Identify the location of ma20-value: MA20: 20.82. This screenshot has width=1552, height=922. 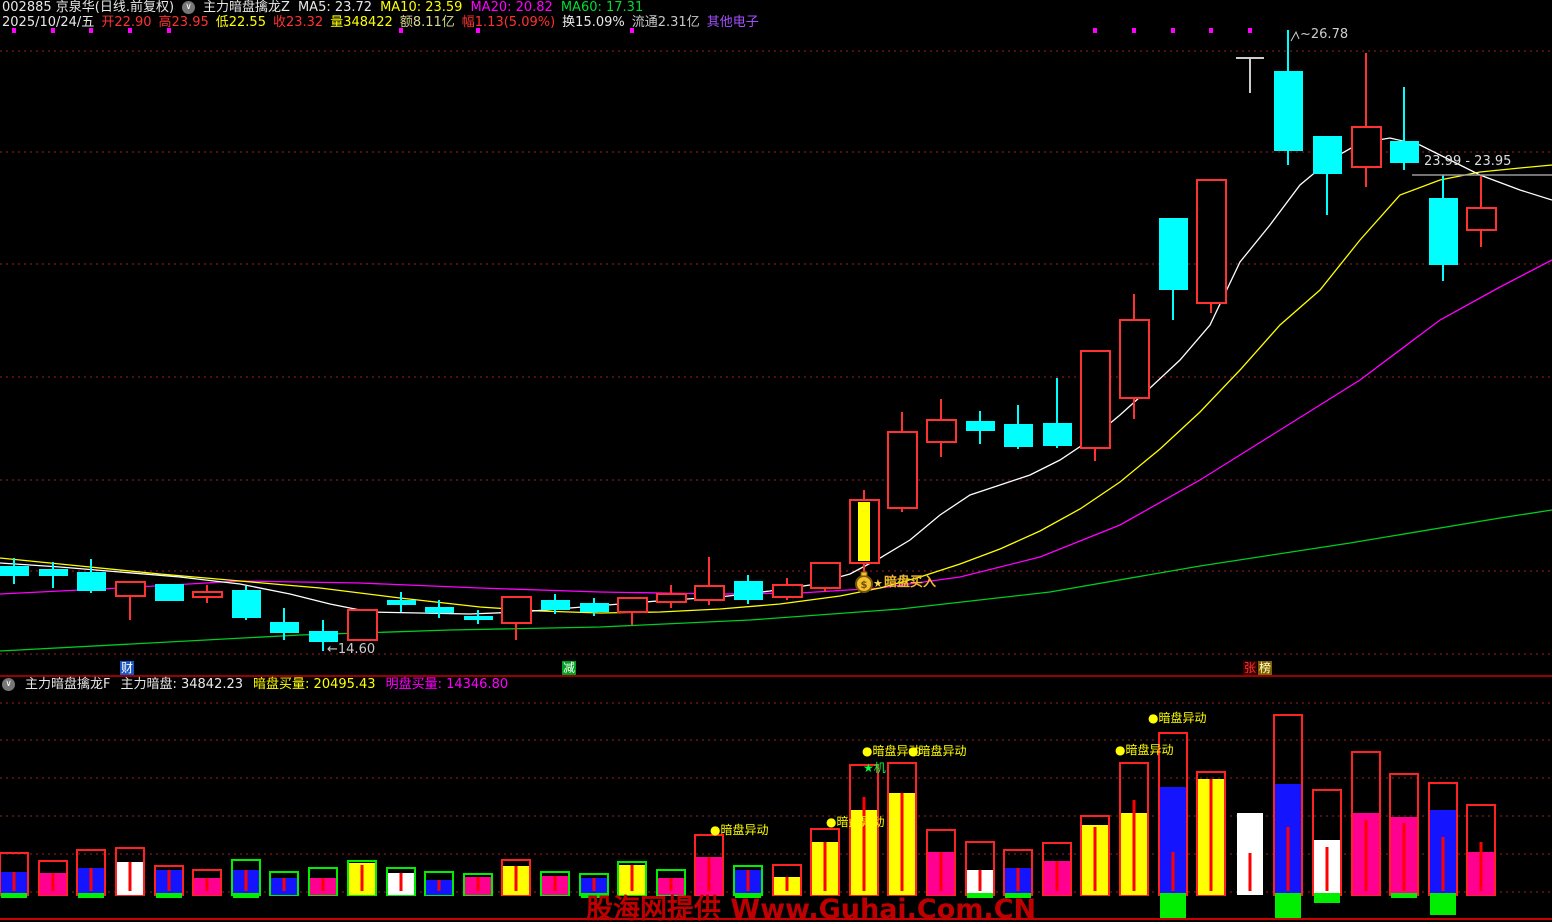
(511, 7).